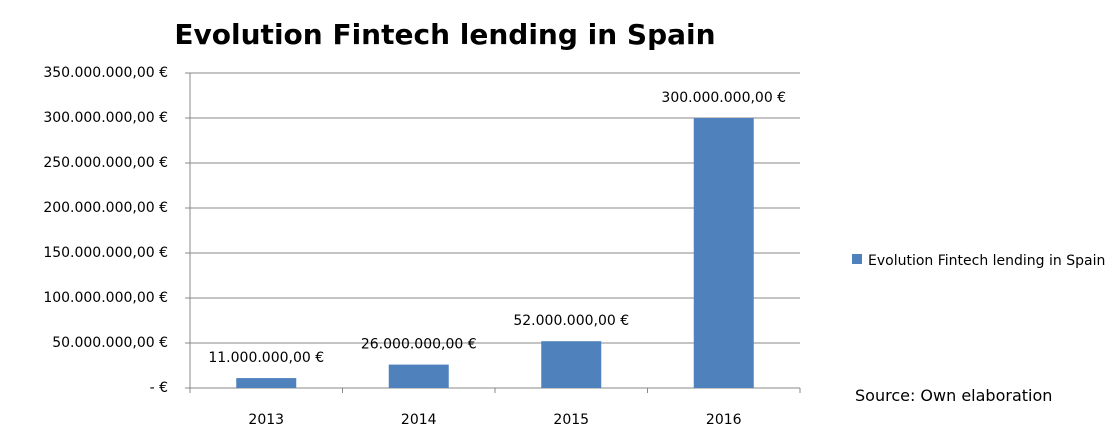  I want to click on value-label: 11.000.000,00 €, so click(266, 358).